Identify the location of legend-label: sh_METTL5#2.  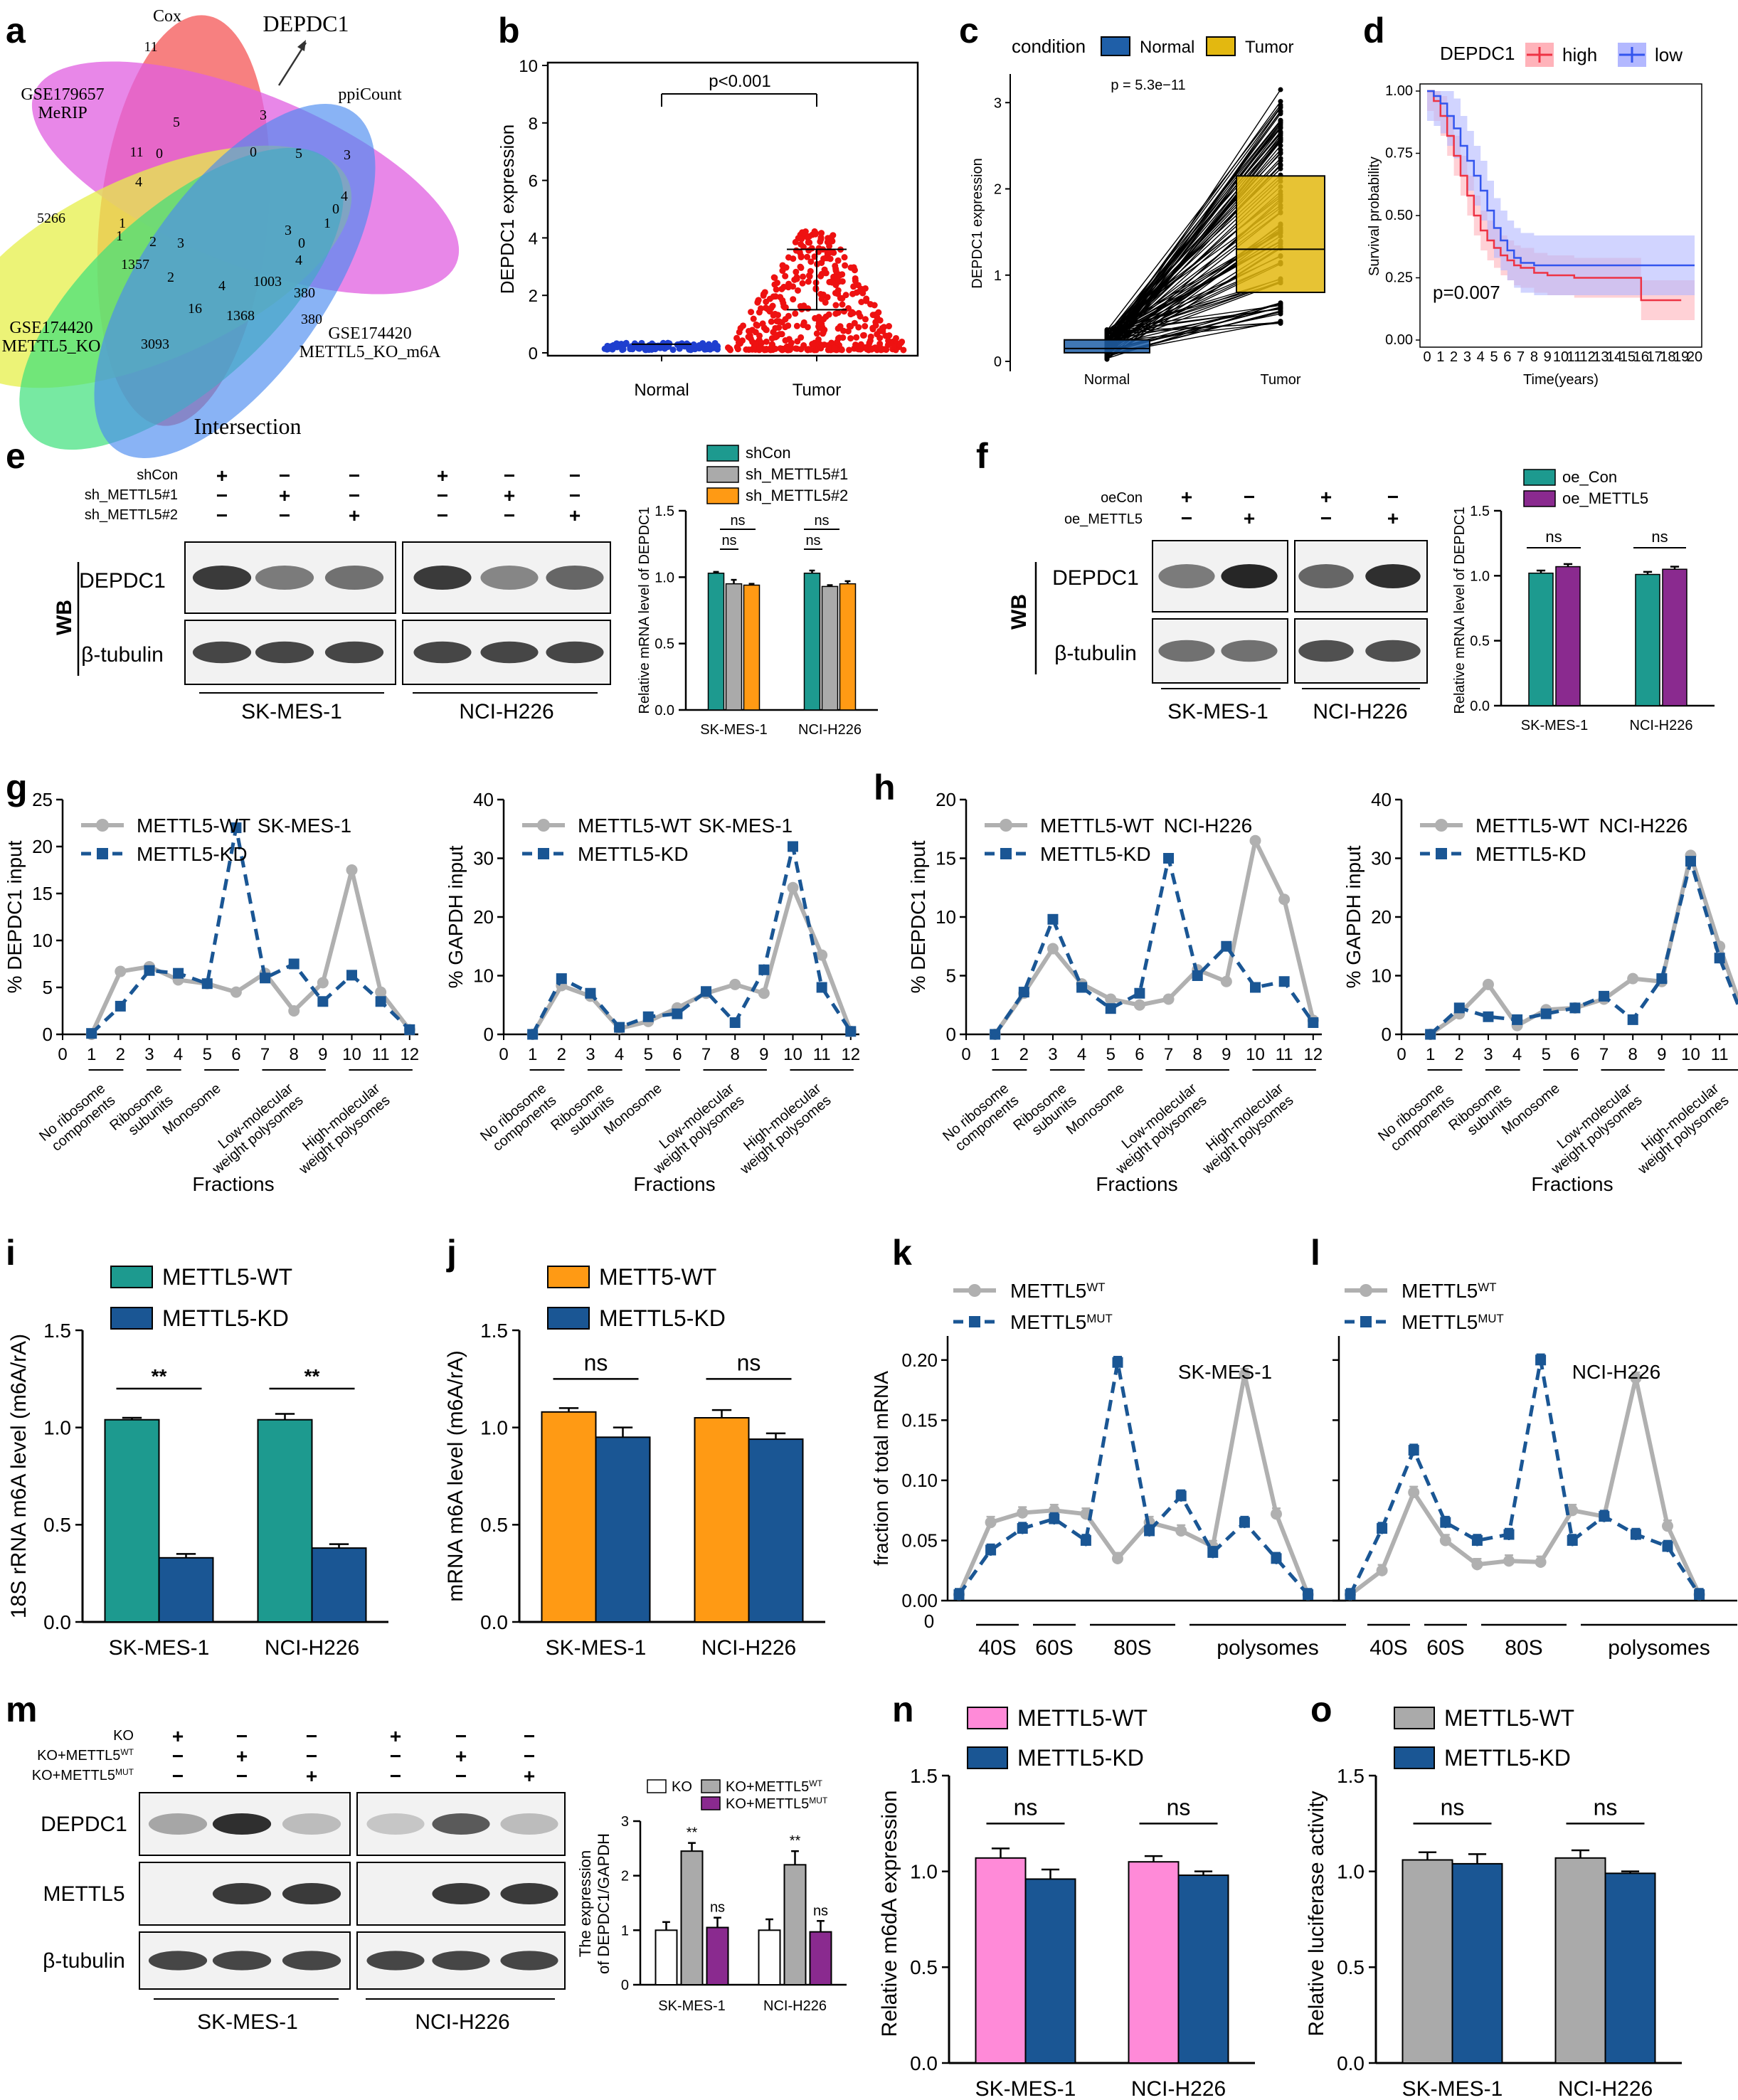
(797, 496).